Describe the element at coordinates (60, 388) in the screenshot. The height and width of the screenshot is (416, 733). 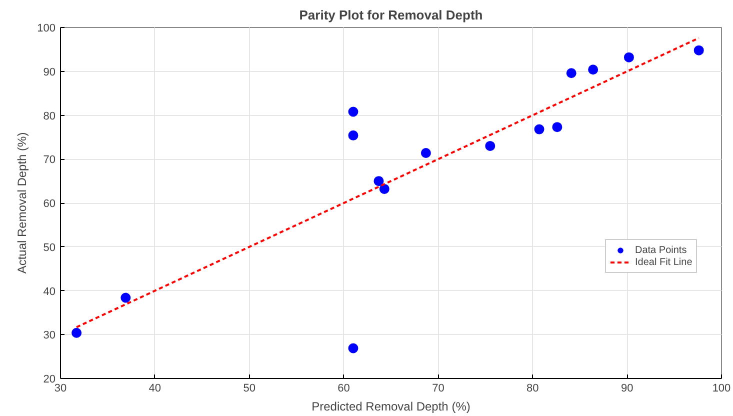
I see `x-tick-label: 30` at that location.